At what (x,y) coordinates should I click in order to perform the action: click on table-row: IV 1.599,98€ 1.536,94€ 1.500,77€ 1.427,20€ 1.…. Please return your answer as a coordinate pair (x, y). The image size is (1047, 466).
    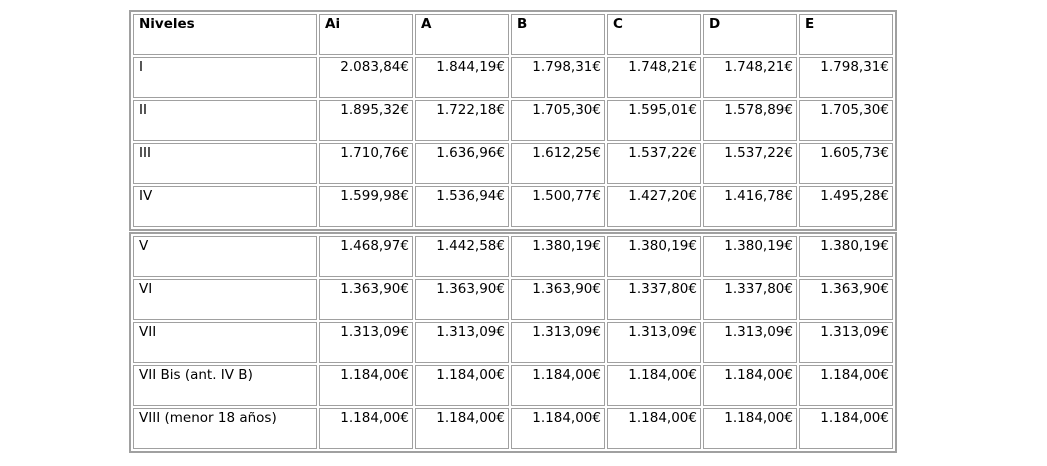
    Looking at the image, I should click on (513, 206).